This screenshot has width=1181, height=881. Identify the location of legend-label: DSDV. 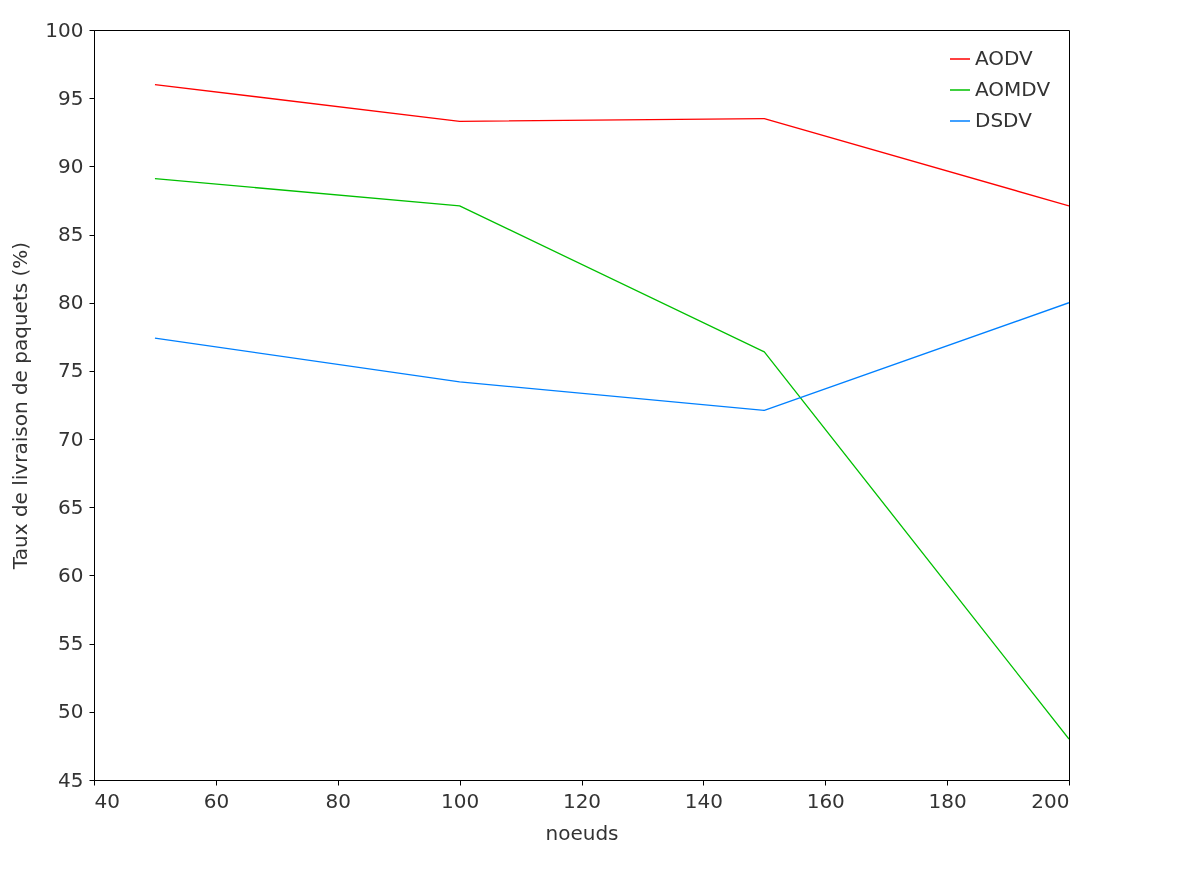
(1004, 120).